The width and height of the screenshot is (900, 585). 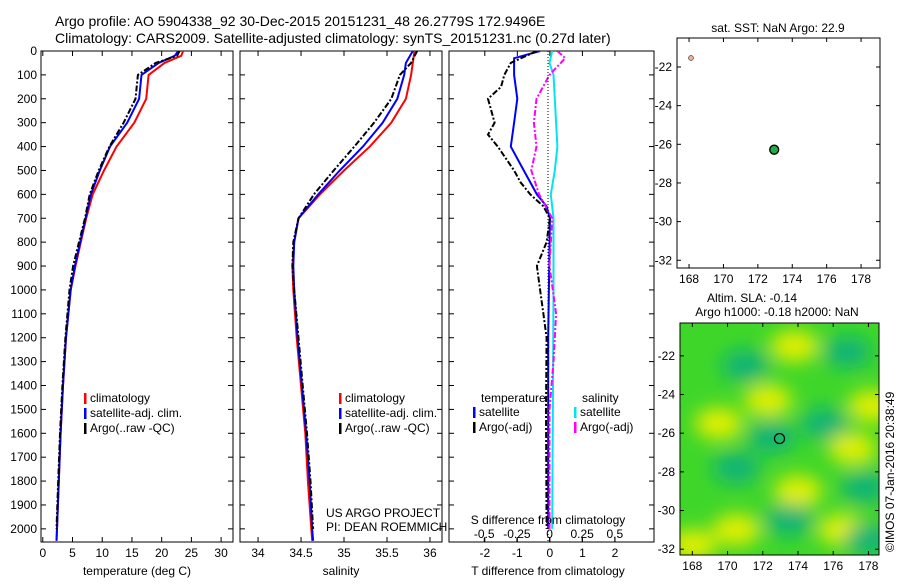 What do you see at coordinates (778, 28) in the screenshot?
I see `sst-map-title: sat. SST: NaN Argo: 22.9` at bounding box center [778, 28].